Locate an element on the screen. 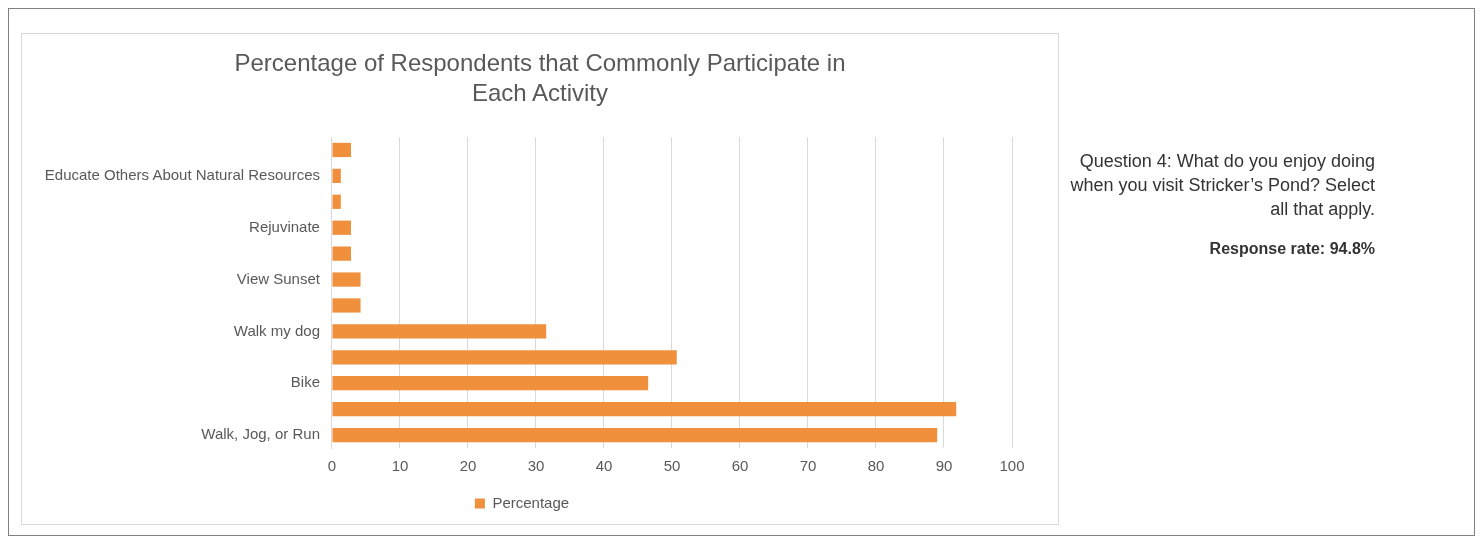  y-tick-label: Bike is located at coordinates (305, 382).